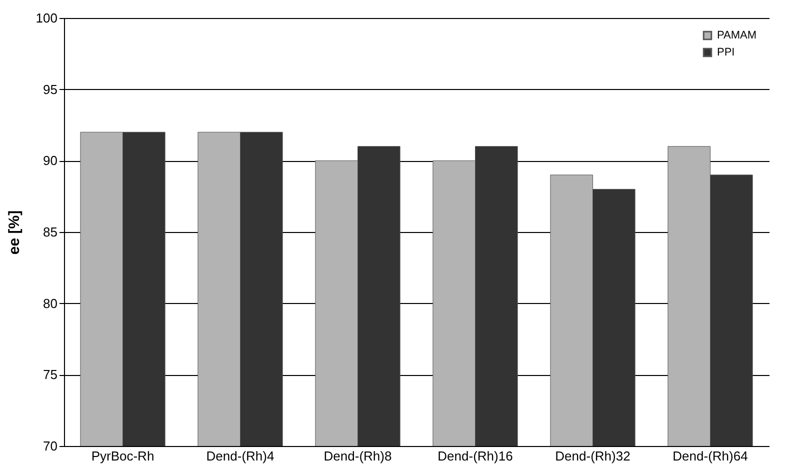  I want to click on x-tick-label: PyrBoc-Rh, so click(122, 456).